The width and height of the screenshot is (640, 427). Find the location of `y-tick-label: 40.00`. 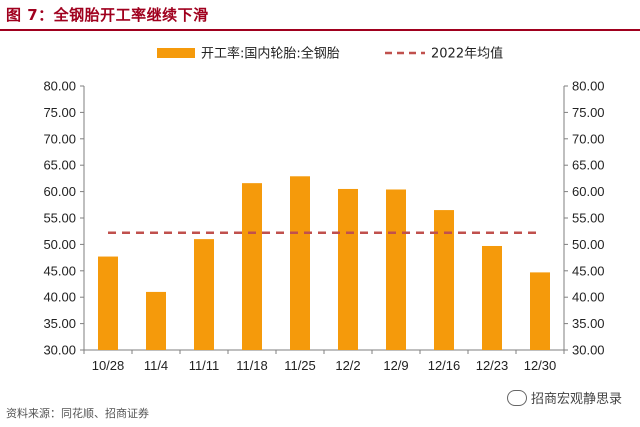

y-tick-label: 40.00 is located at coordinates (59, 297).